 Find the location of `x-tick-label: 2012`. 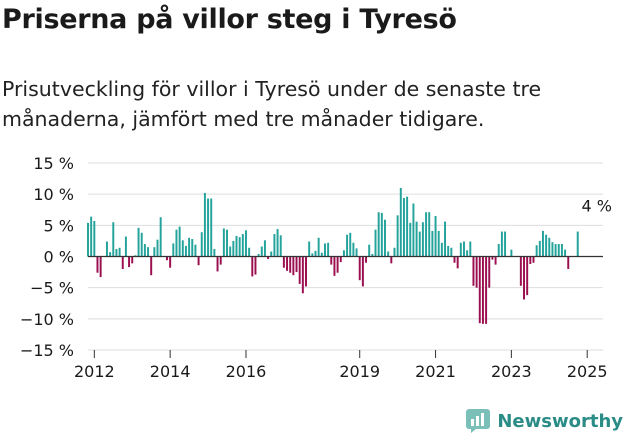

x-tick-label: 2012 is located at coordinates (94, 371).